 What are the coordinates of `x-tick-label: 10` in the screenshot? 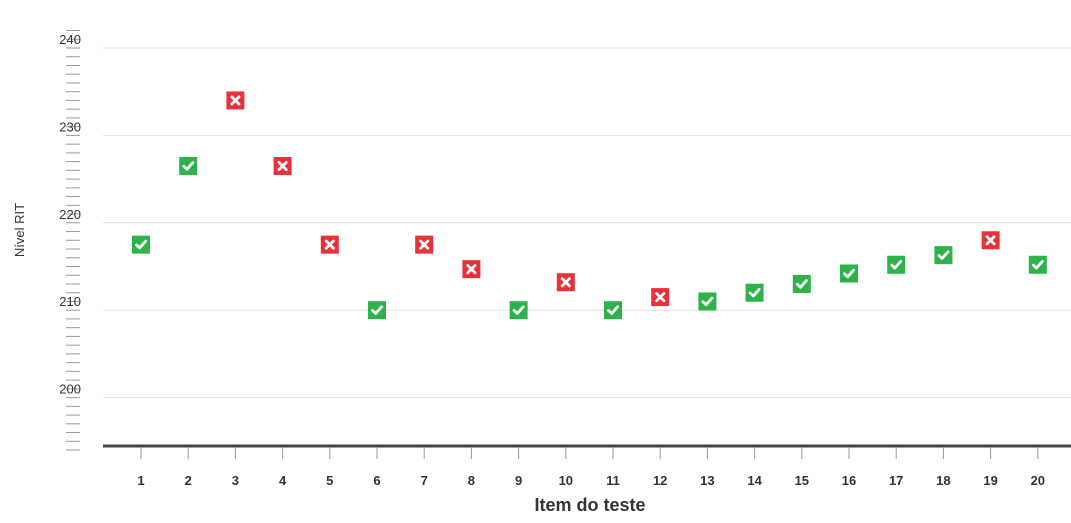 It's located at (566, 480).